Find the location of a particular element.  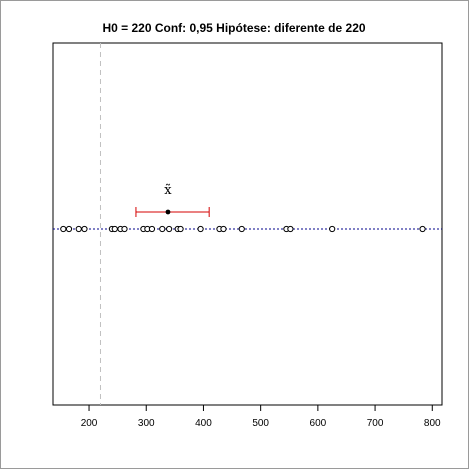

data-points is located at coordinates (243, 229).